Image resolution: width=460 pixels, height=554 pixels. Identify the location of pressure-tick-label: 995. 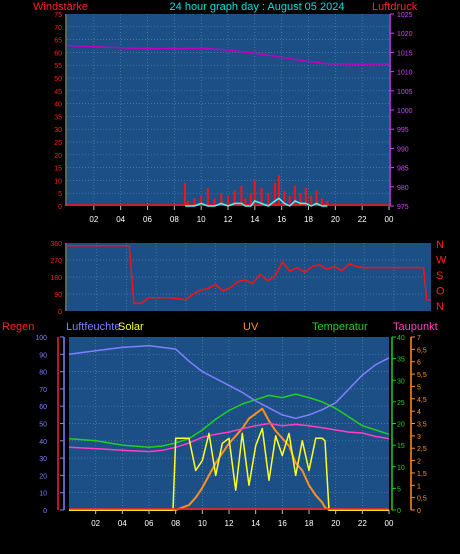
(403, 130).